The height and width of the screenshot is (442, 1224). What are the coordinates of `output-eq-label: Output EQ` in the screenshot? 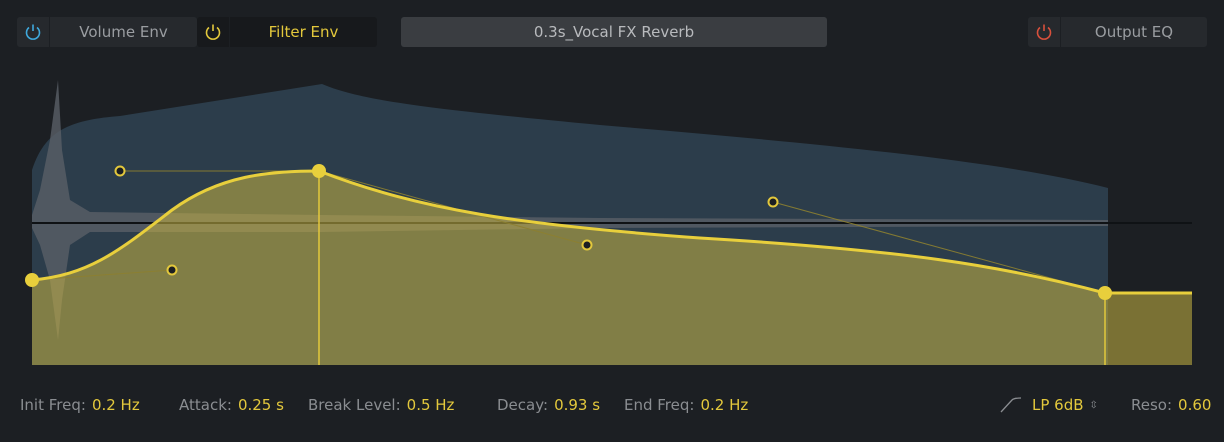 It's located at (1134, 32).